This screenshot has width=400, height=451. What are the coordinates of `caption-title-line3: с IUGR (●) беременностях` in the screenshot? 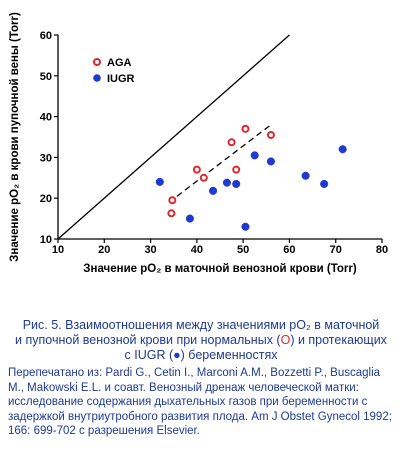 It's located at (201, 355).